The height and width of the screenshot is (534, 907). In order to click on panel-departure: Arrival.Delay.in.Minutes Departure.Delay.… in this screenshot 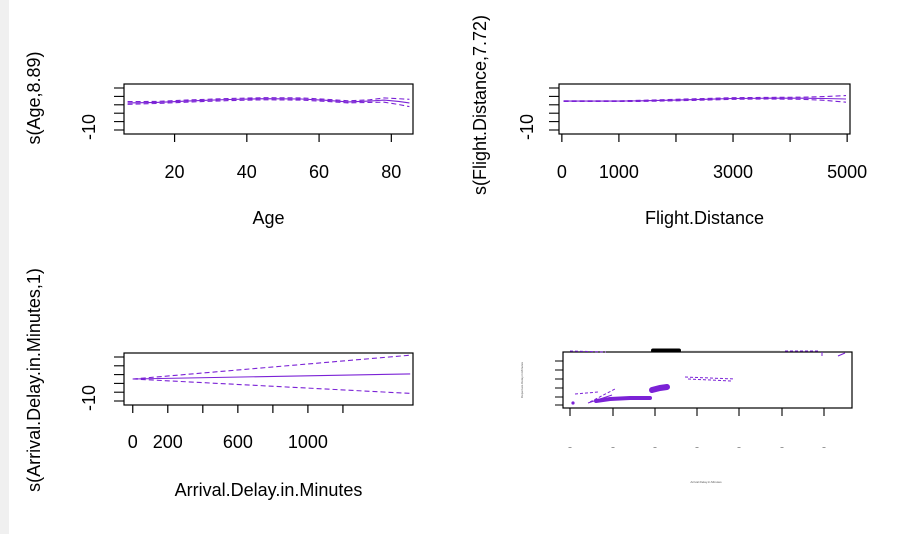, I will do `click(686, 416)`.